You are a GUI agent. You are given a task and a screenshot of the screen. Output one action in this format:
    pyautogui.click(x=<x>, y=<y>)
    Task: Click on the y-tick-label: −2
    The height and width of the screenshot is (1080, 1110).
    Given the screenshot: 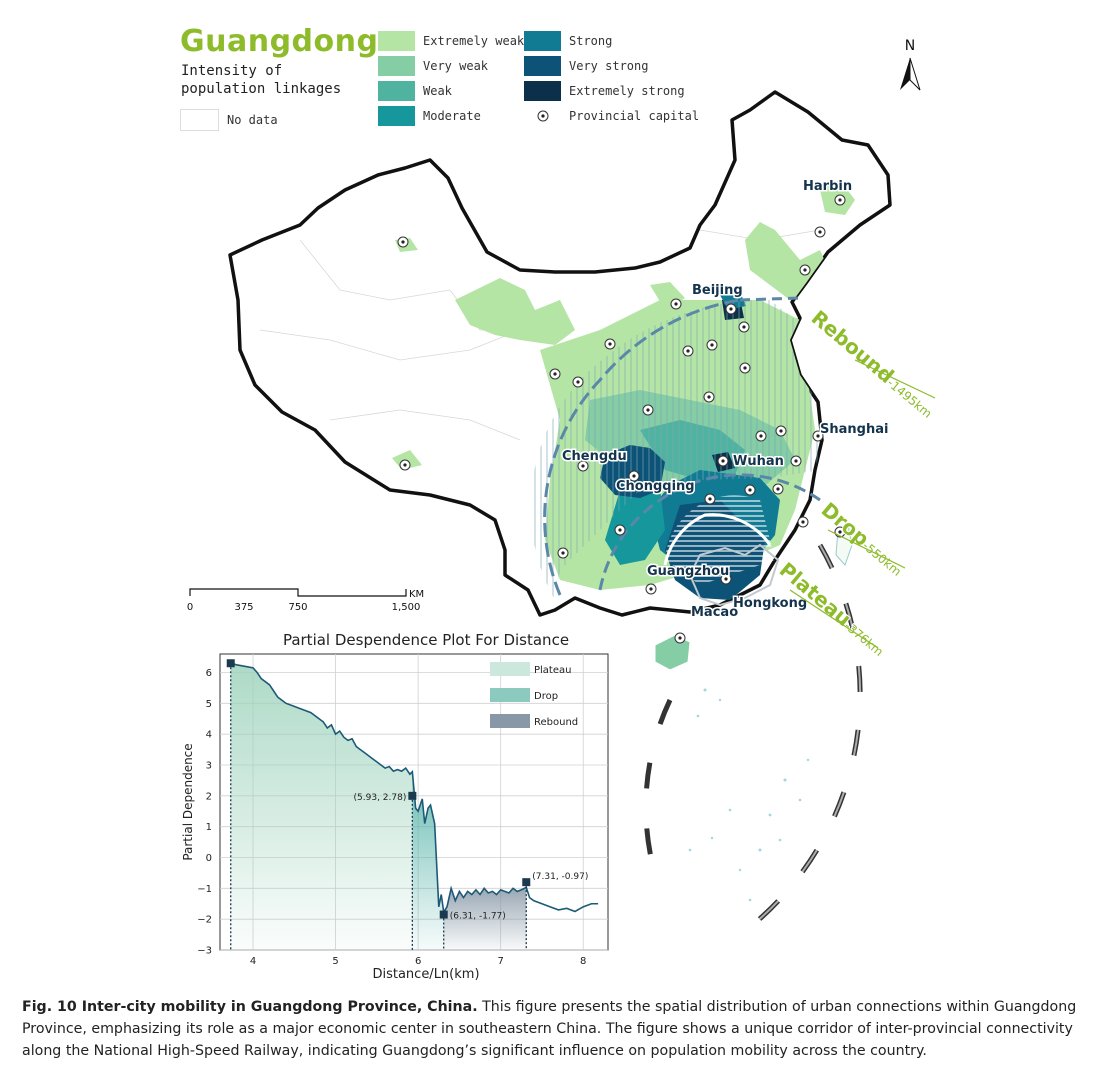 What is the action you would take?
    pyautogui.click(x=204, y=920)
    